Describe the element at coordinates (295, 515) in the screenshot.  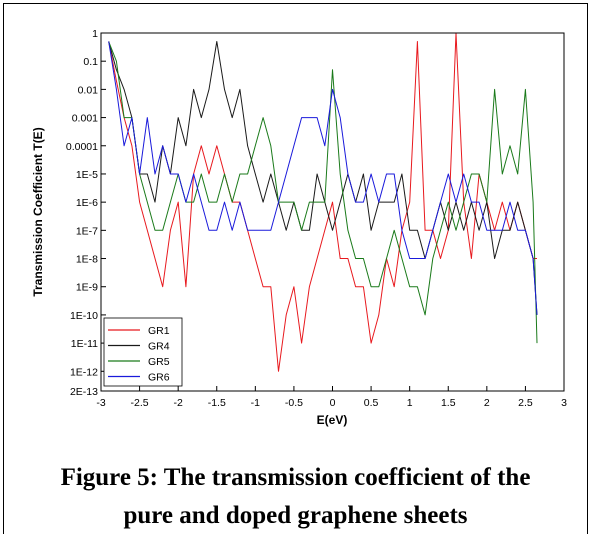
I see `figure-caption-line-2: pure and doped graphene sheets` at that location.